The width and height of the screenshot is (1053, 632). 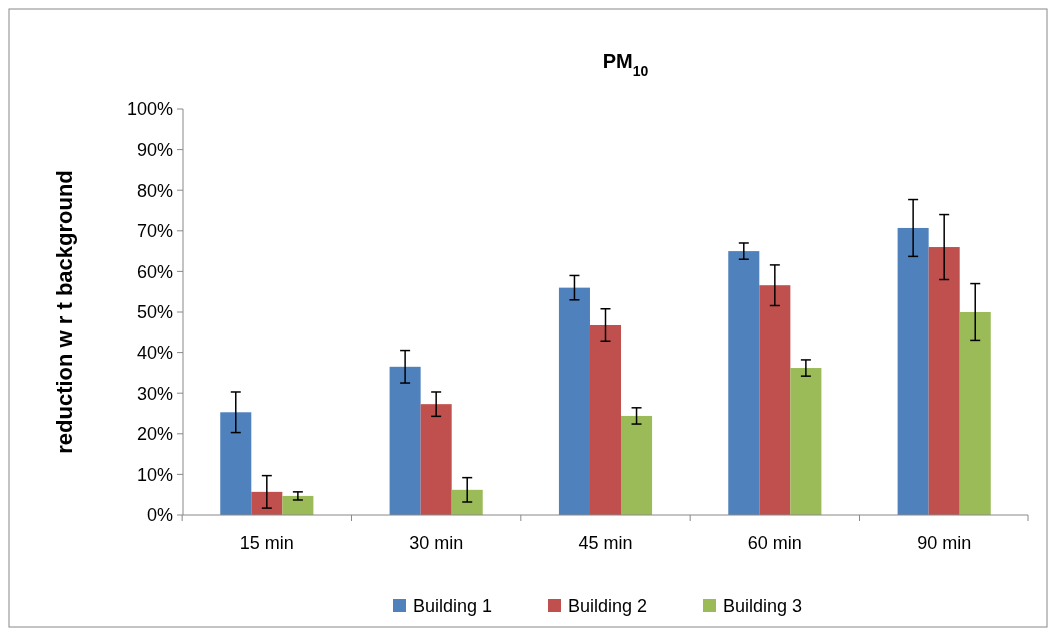 I want to click on y-tick-label: 10%, so click(x=154, y=474).